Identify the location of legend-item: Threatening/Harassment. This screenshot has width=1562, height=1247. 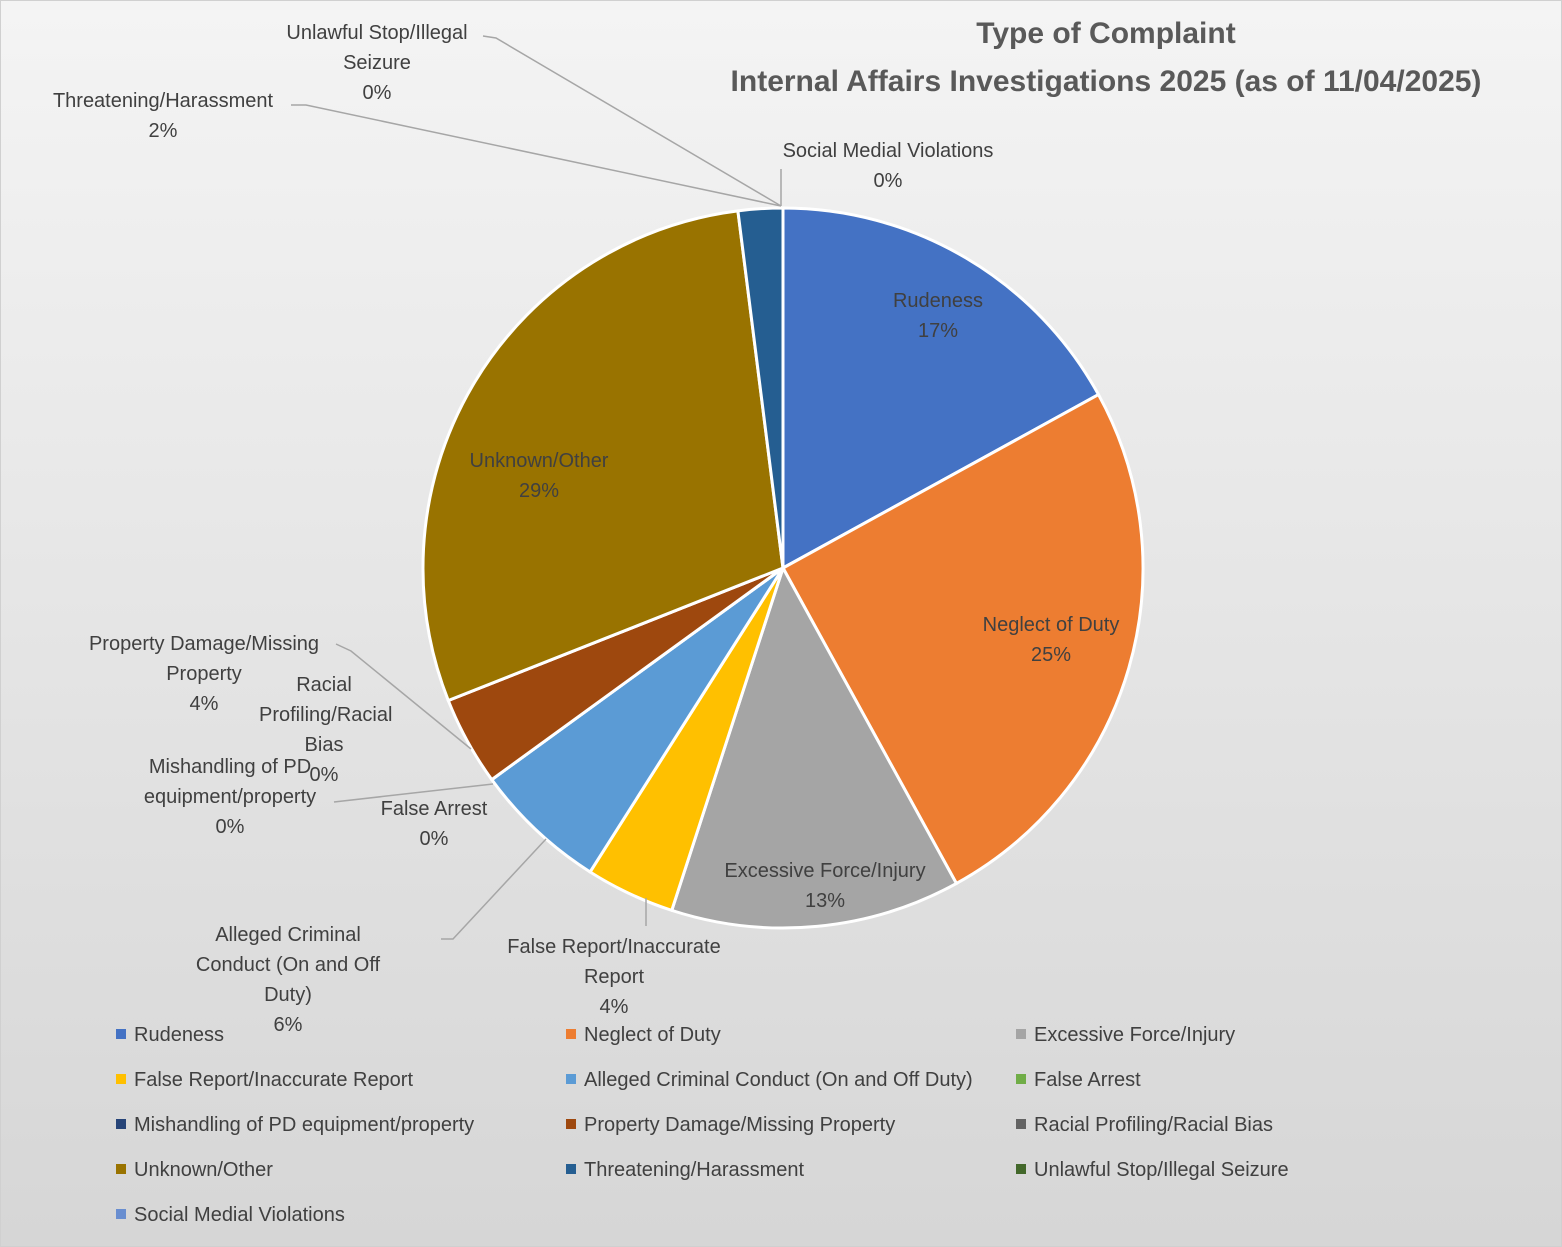
(685, 1170).